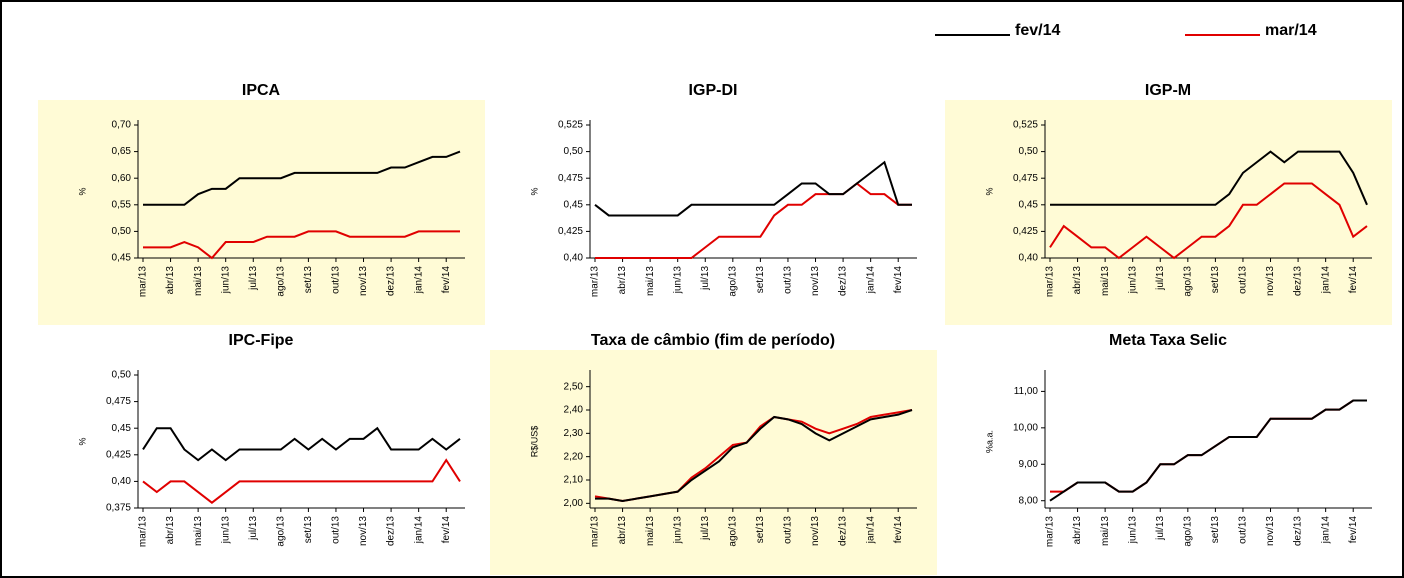  What do you see at coordinates (118, 508) in the screenshot?
I see `y-tick-label: 0,375` at bounding box center [118, 508].